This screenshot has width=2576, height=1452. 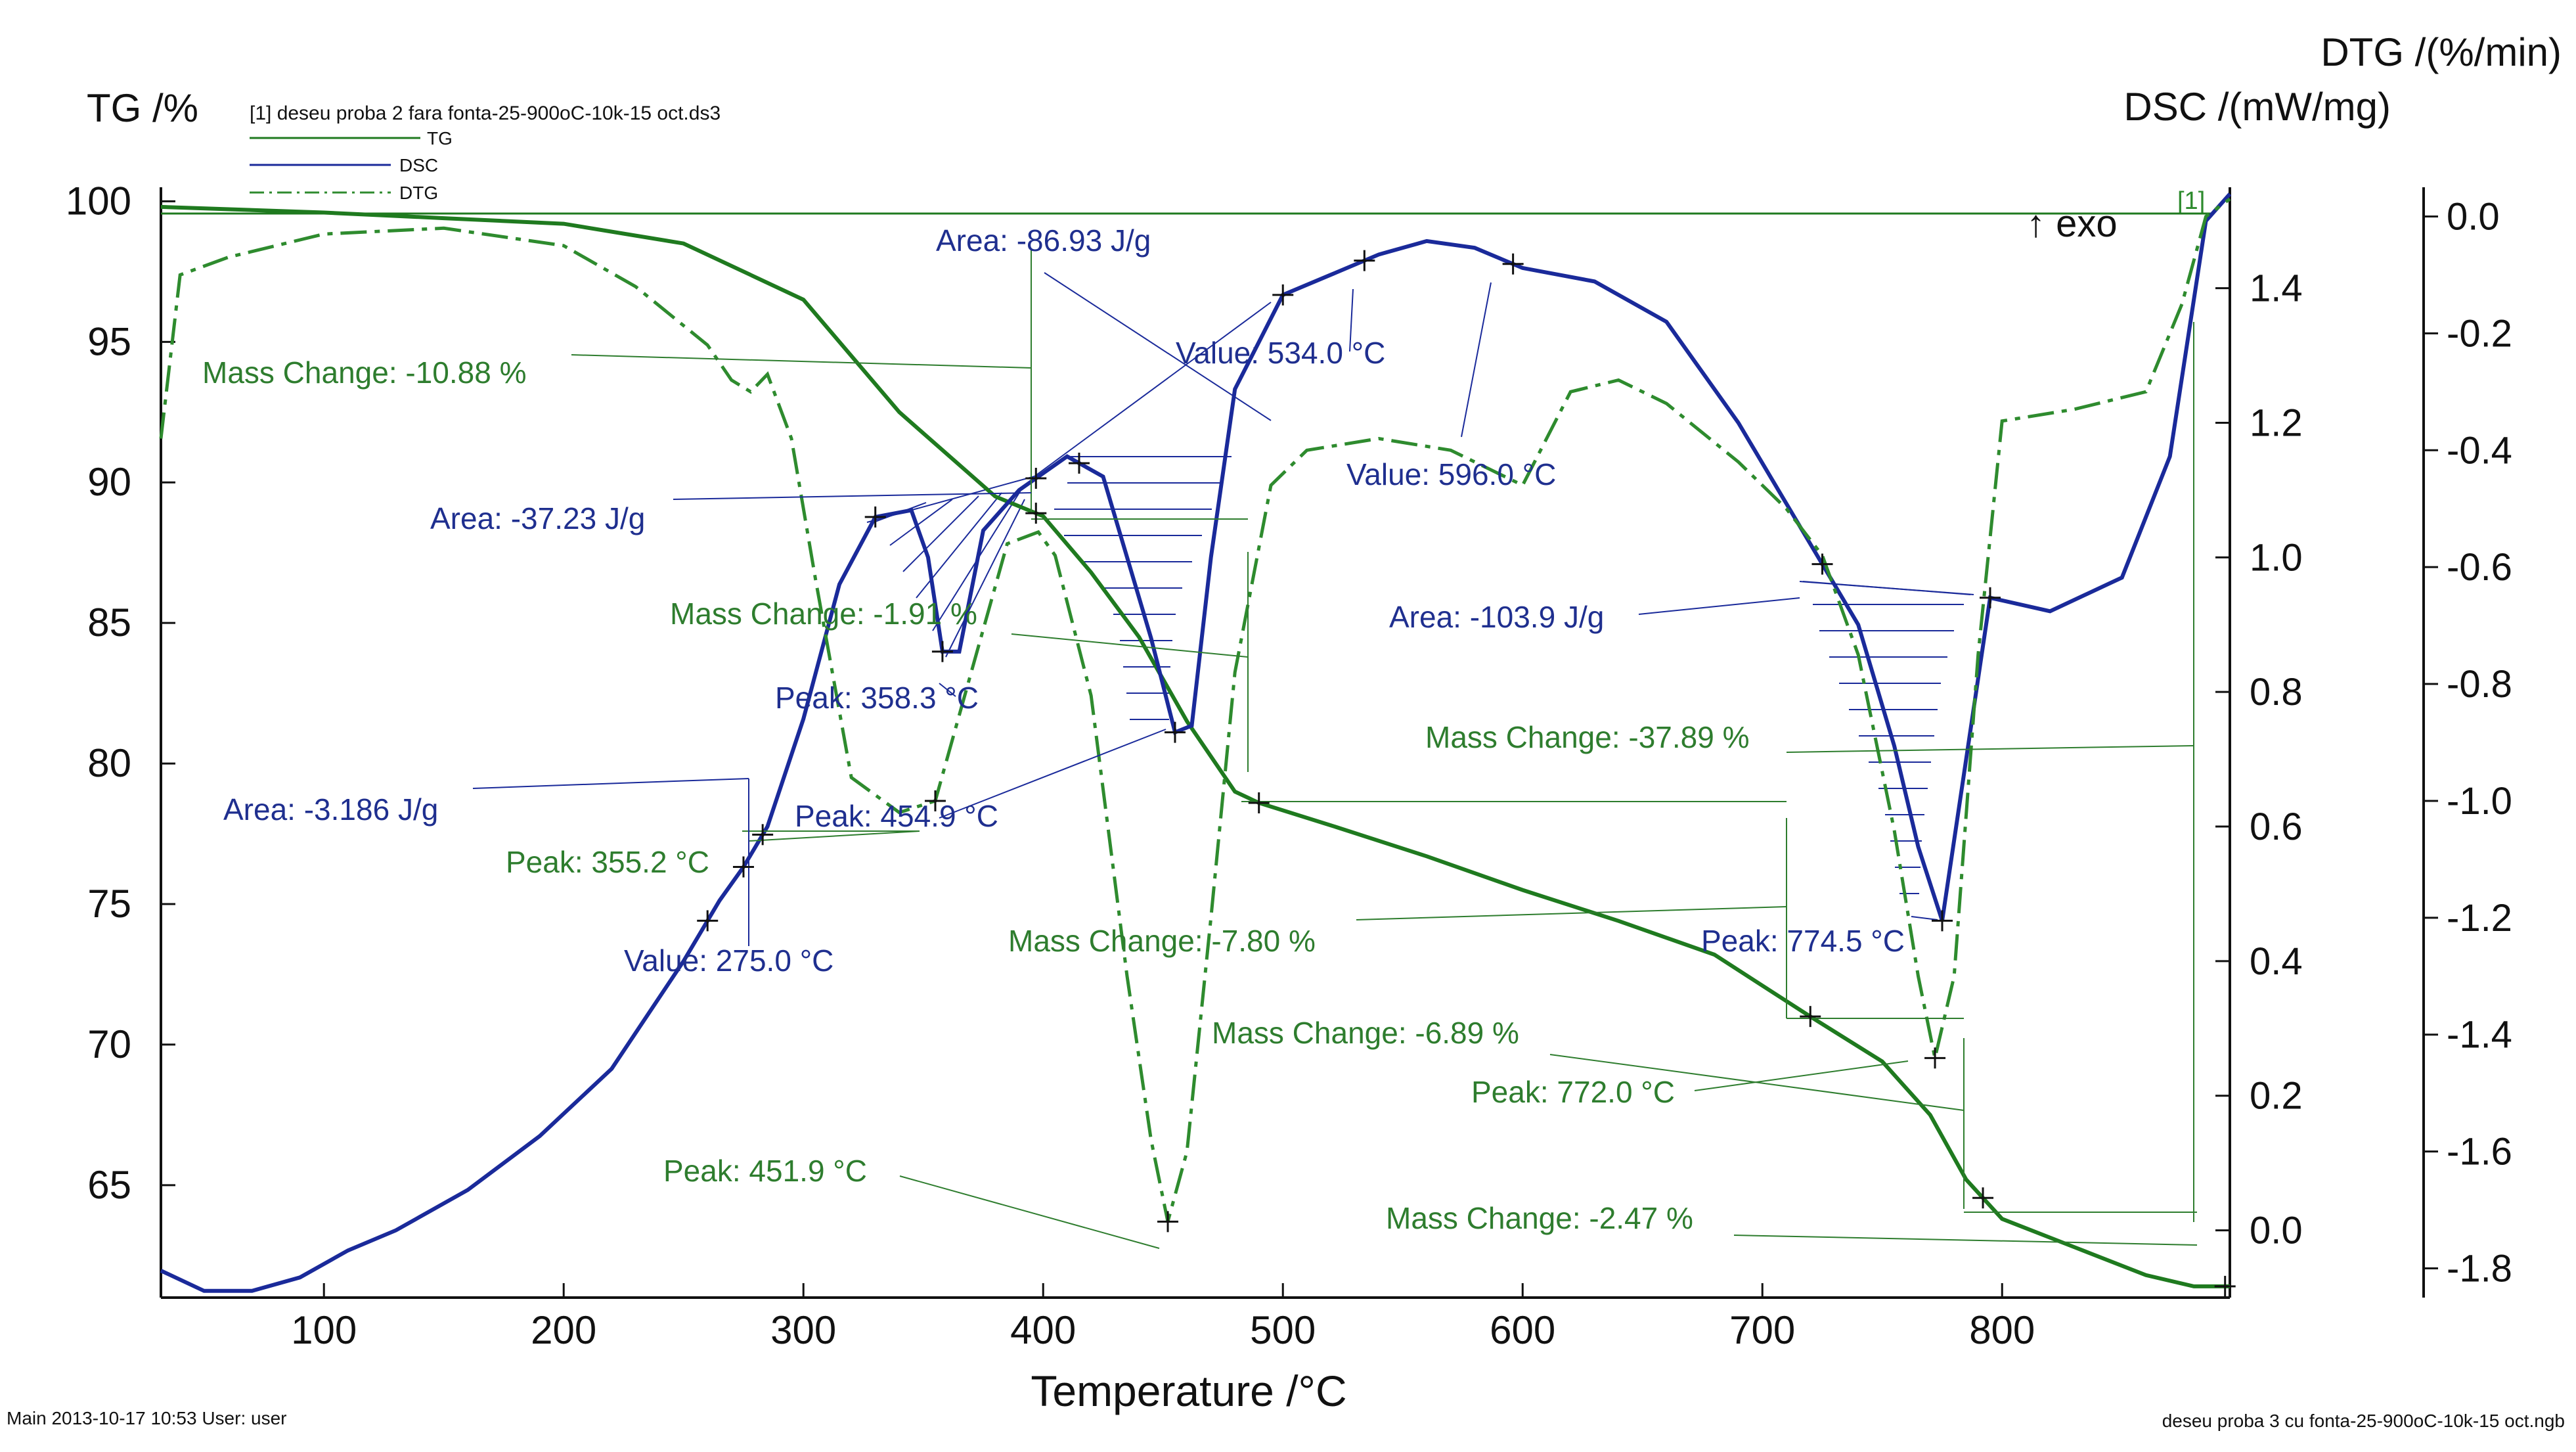 What do you see at coordinates (1143, 588) in the screenshot?
I see `area-86-hatch` at bounding box center [1143, 588].